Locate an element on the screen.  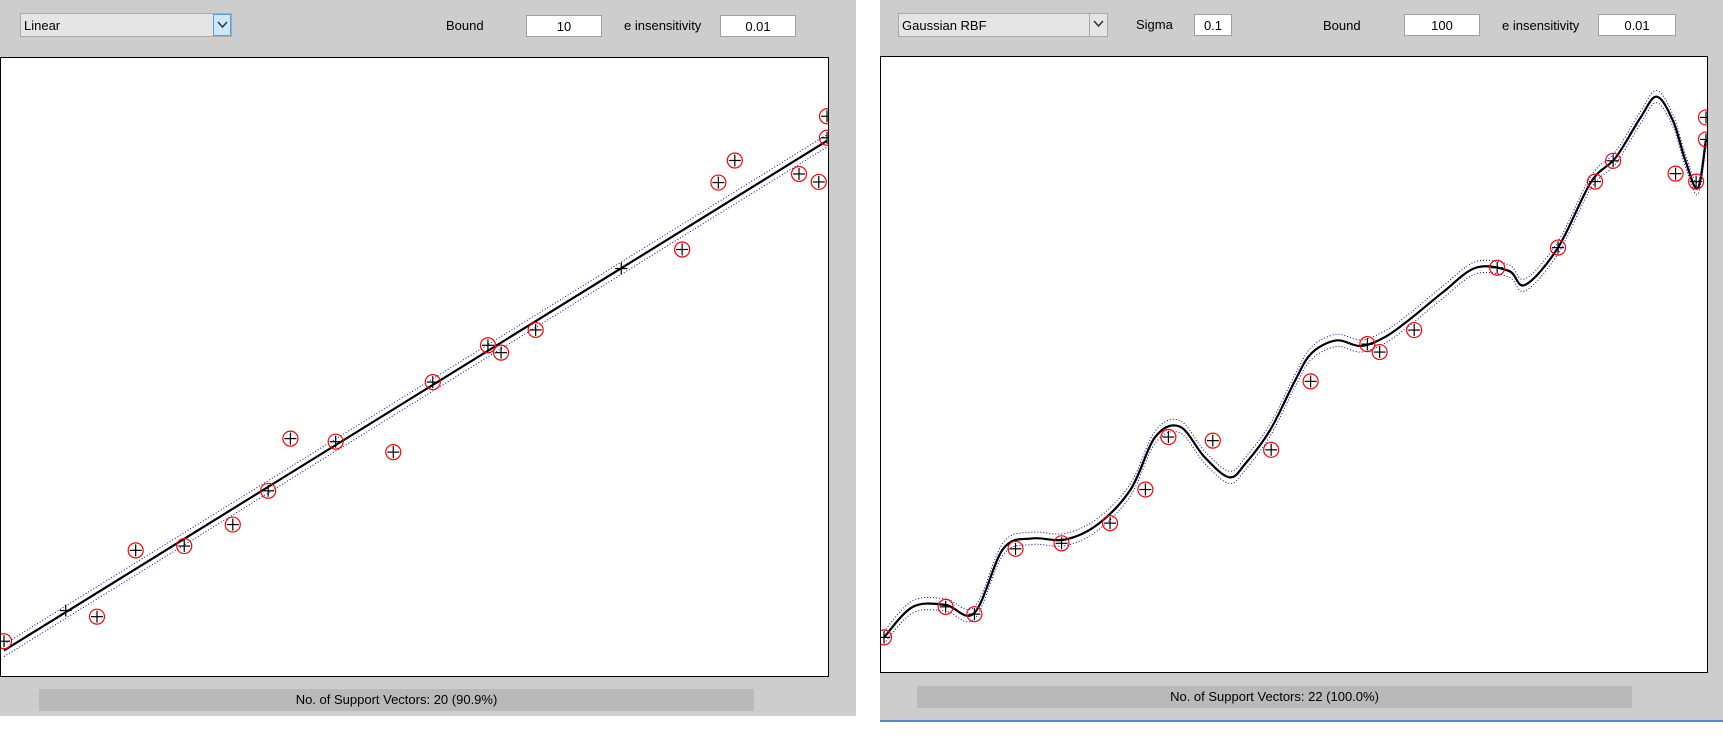
support-vector-status: No. of Support Vectors: 22 (100.0%) is located at coordinates (1274, 697).